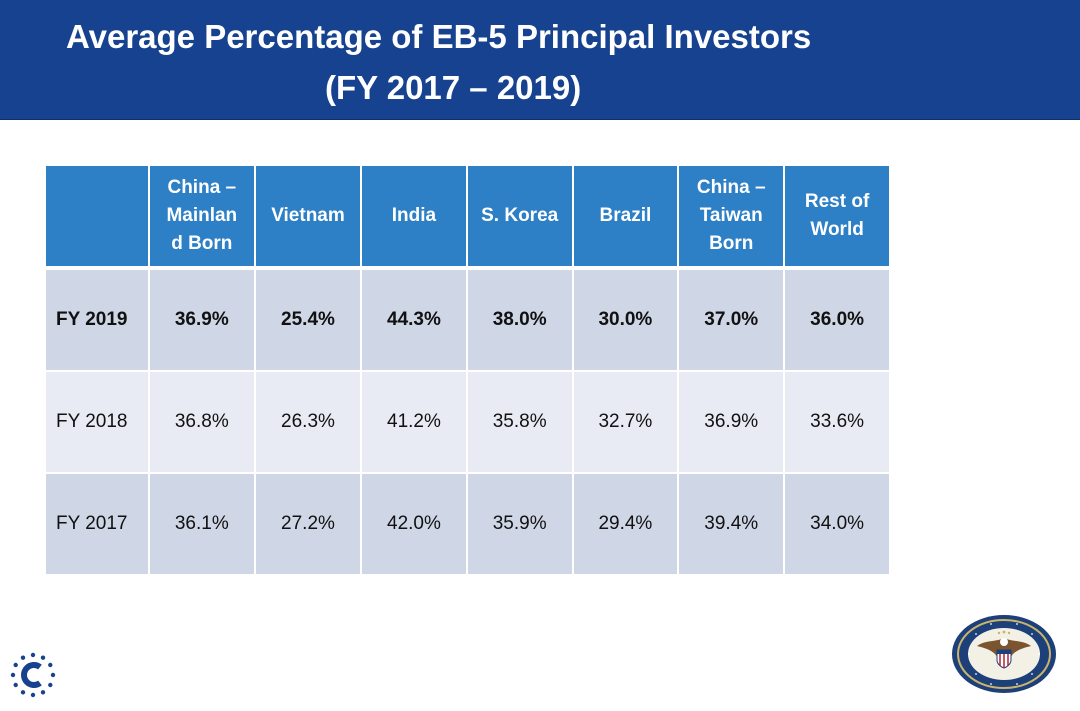 The image size is (1080, 711). I want to click on department-of-state-seal-icon, so click(1004, 654).